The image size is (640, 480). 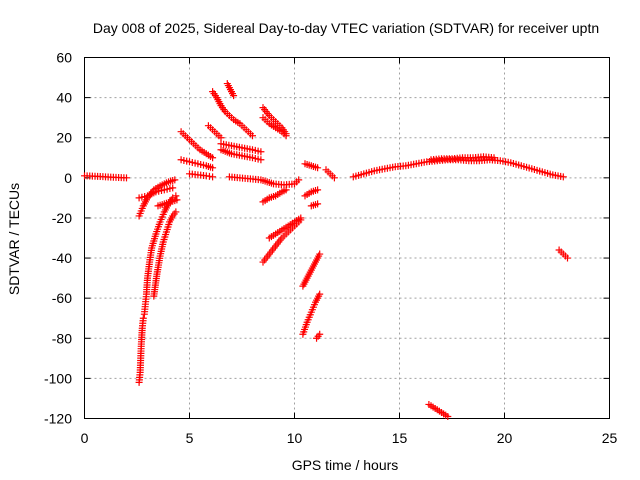 What do you see at coordinates (190, 438) in the screenshot?
I see `x-tick-label: 5` at bounding box center [190, 438].